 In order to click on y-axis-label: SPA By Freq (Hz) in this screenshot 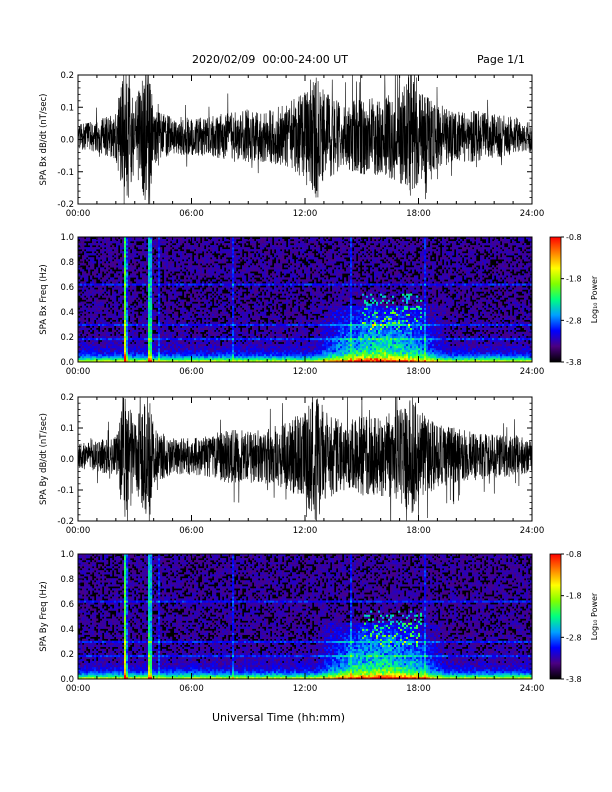, I will do `click(44, 616)`.